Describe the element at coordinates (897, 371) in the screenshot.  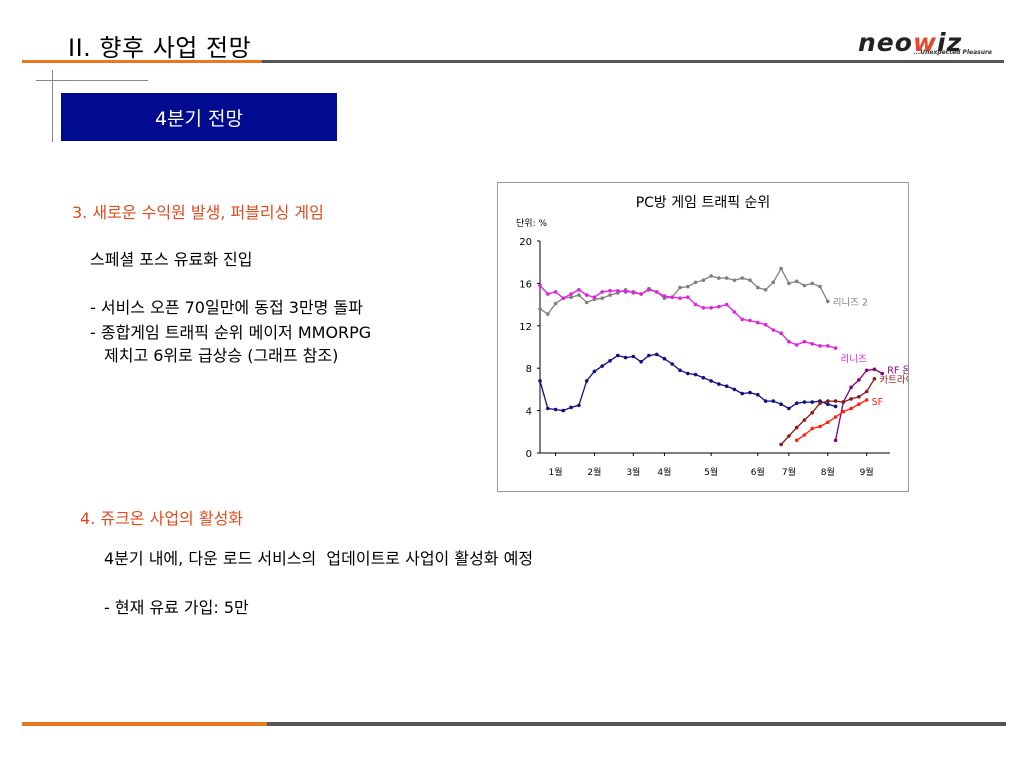
I see `series-label: RF 온라인` at that location.